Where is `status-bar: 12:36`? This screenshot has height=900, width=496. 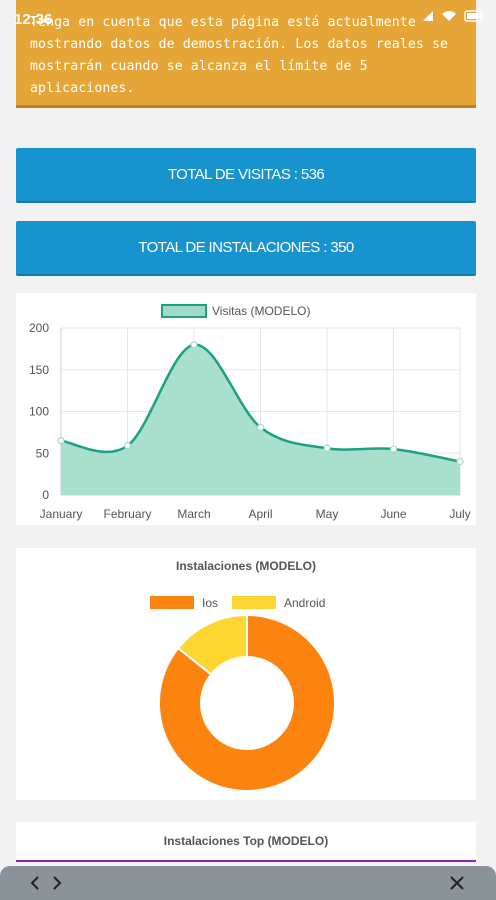 status-bar: 12:36 is located at coordinates (248, 18).